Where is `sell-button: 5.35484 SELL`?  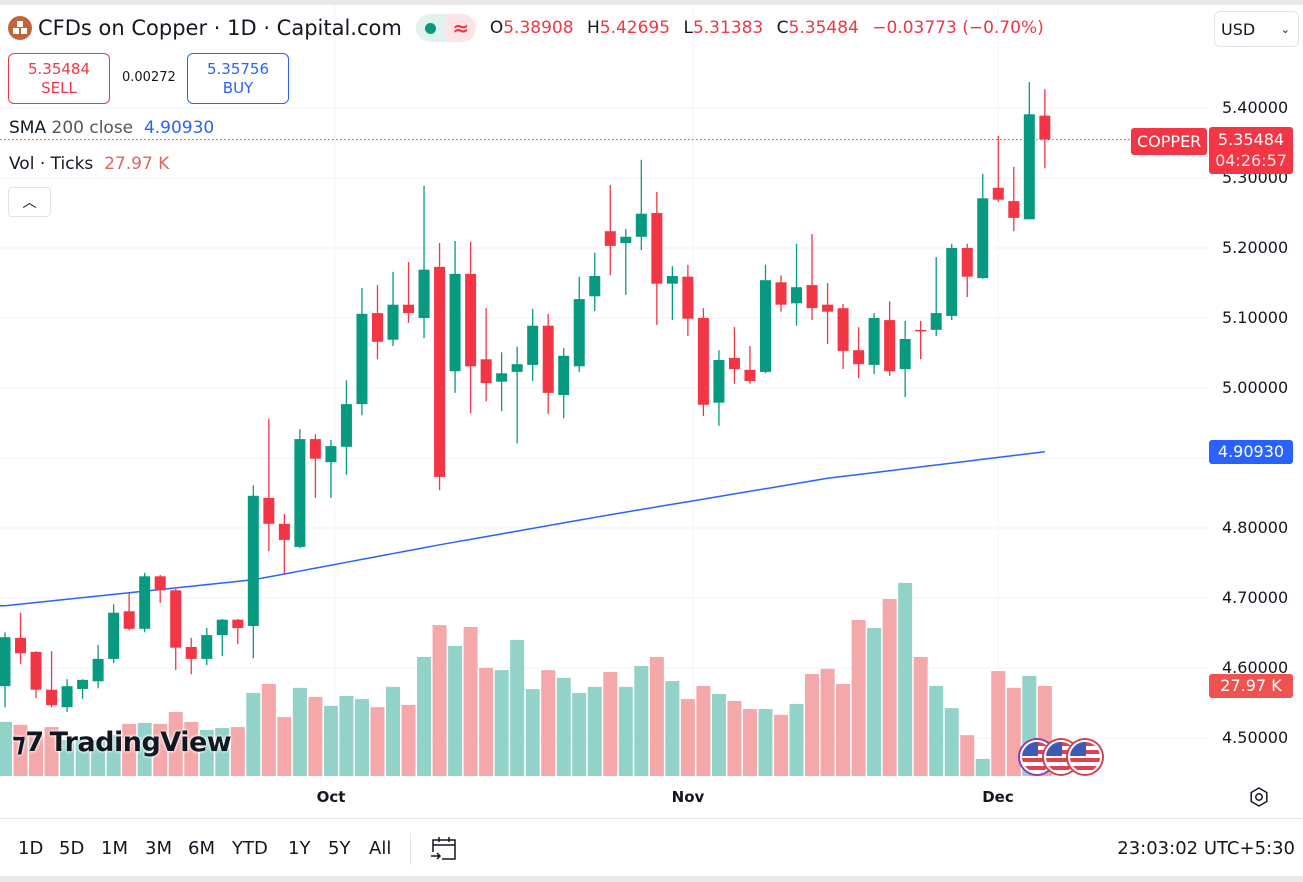 sell-button: 5.35484 SELL is located at coordinates (59, 78).